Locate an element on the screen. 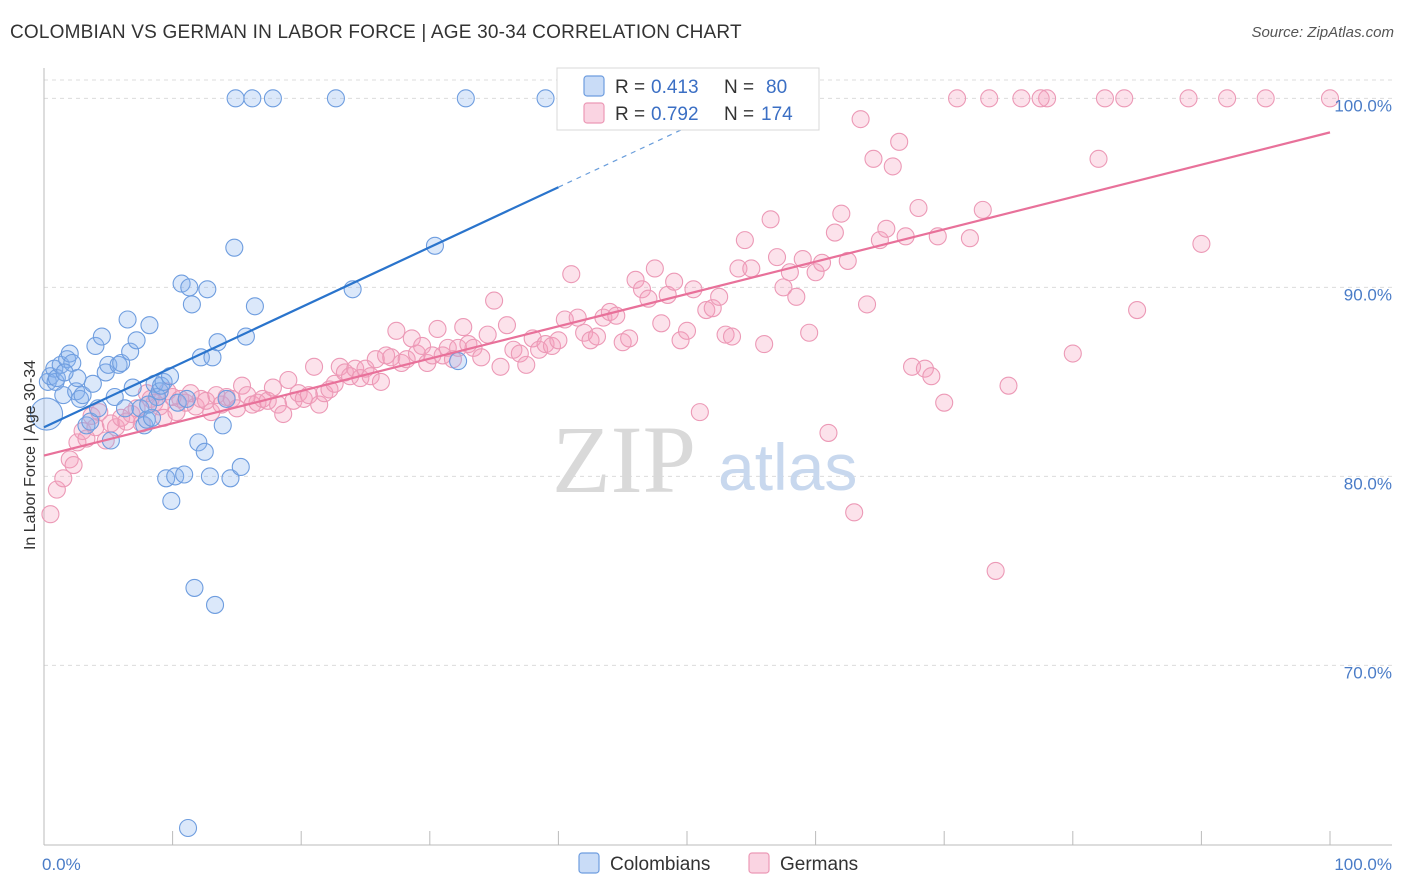  stats-legend: R = 0.413 N = 80 R = 0.792 N = 174 is located at coordinates (688, 99).